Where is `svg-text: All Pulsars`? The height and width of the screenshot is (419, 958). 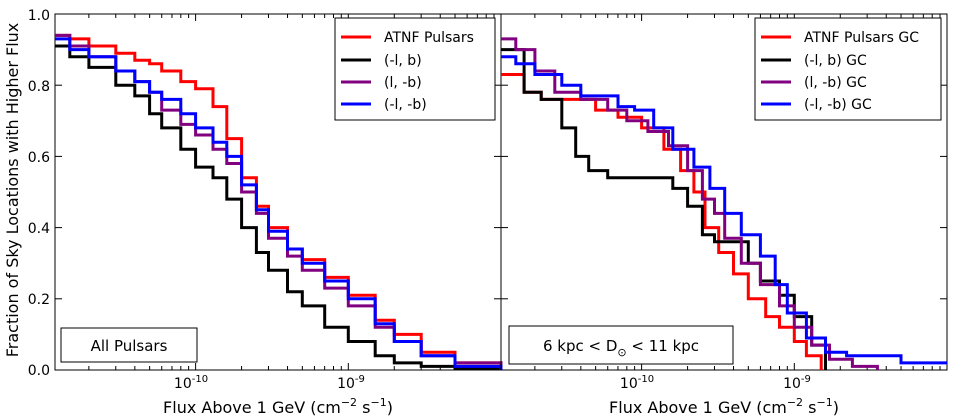 svg-text: All Pulsars is located at coordinates (129, 346).